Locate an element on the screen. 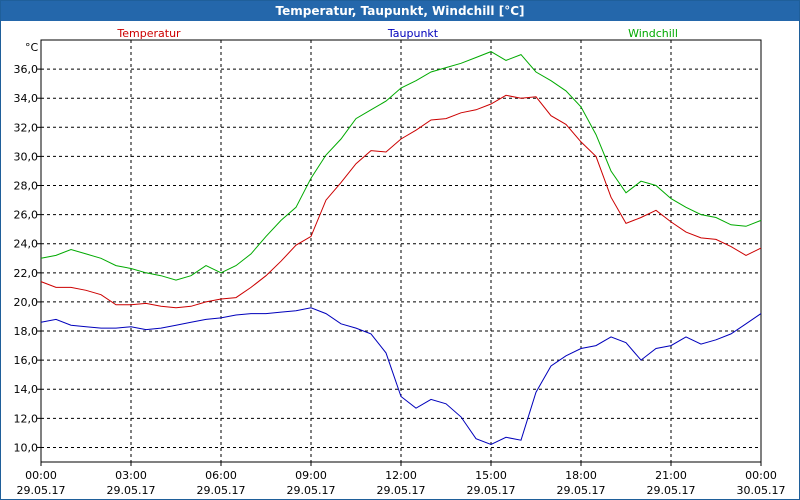 The height and width of the screenshot is (500, 800). y-tick-label: 12,0 is located at coordinates (26, 418).